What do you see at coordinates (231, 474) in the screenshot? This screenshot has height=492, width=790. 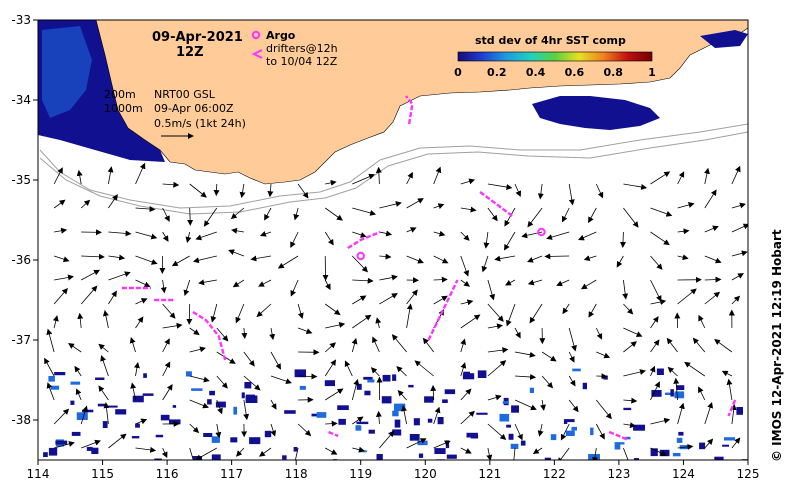 I see `x-tick-label: 117` at bounding box center [231, 474].